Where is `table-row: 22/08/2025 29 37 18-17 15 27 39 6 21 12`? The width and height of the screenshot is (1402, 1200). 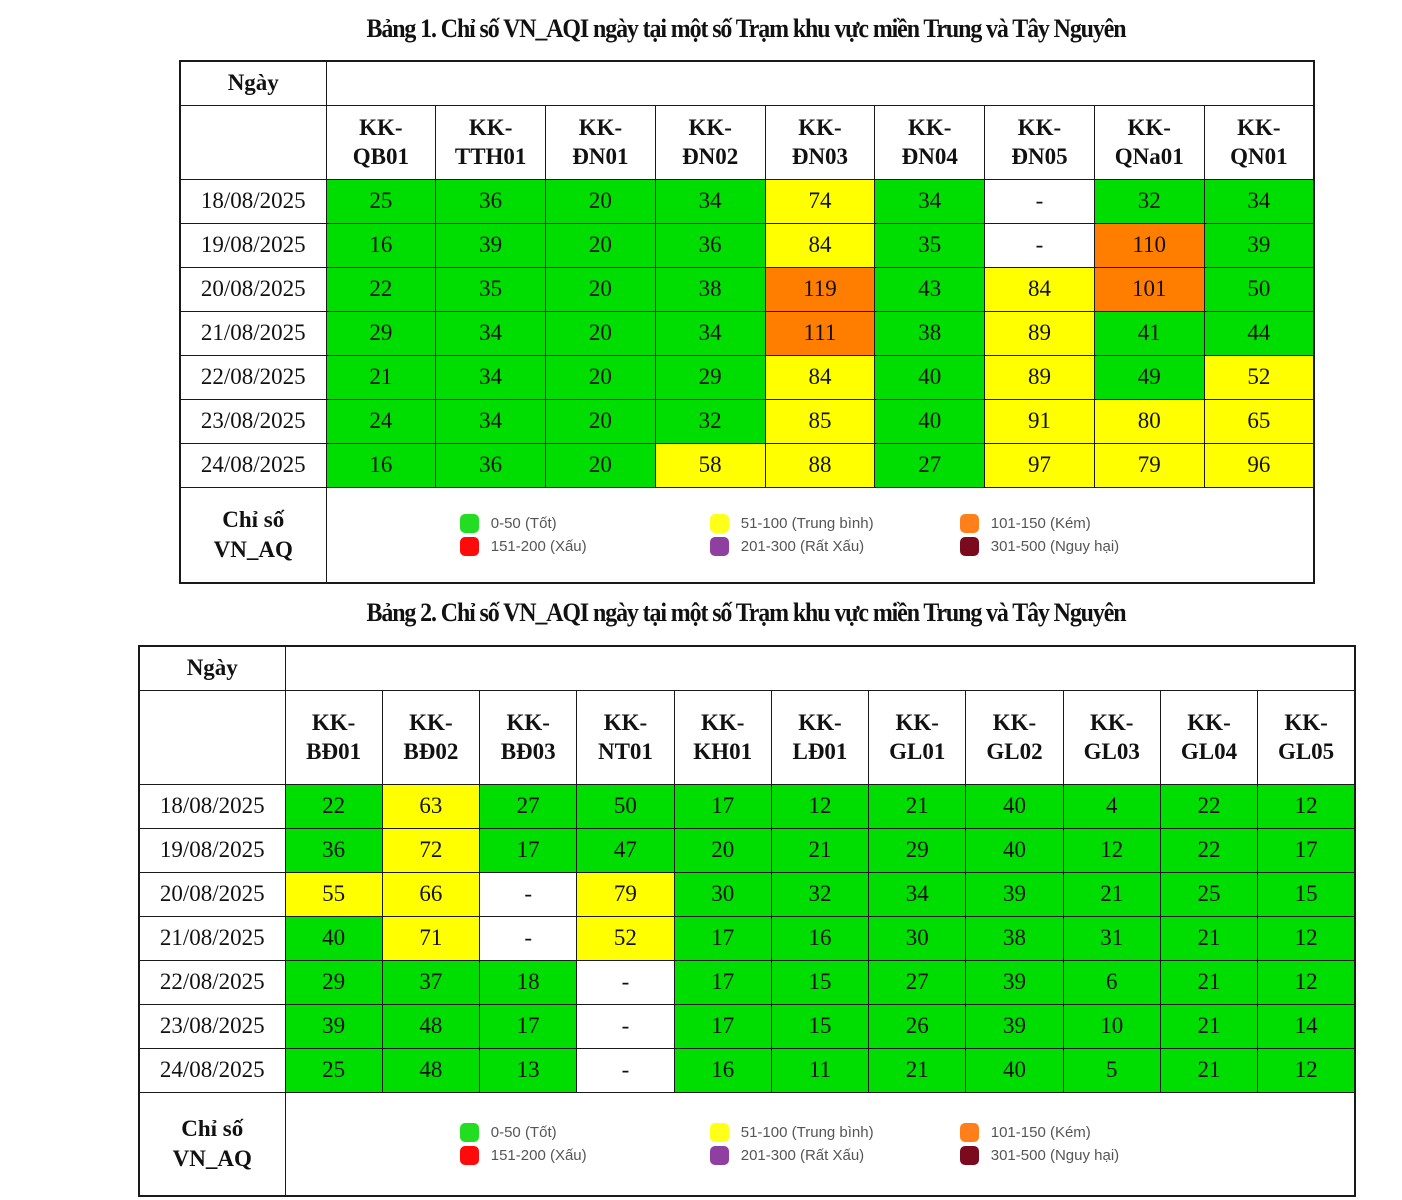 table-row: 22/08/2025 29 37 18-17 15 27 39 6 21 12 is located at coordinates (747, 982).